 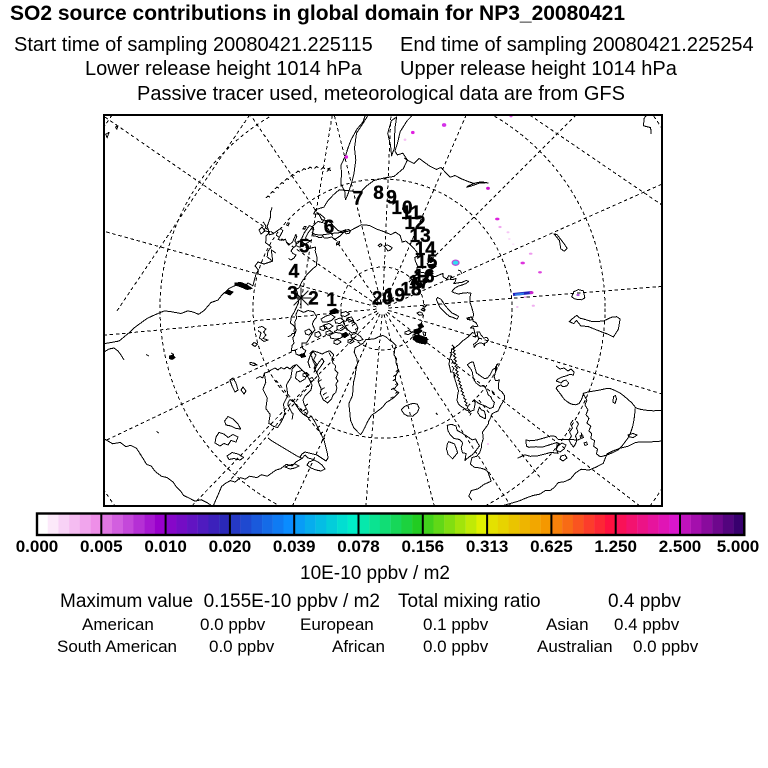 What do you see at coordinates (738, 546) in the screenshot?
I see `svg-text: 5.000` at bounding box center [738, 546].